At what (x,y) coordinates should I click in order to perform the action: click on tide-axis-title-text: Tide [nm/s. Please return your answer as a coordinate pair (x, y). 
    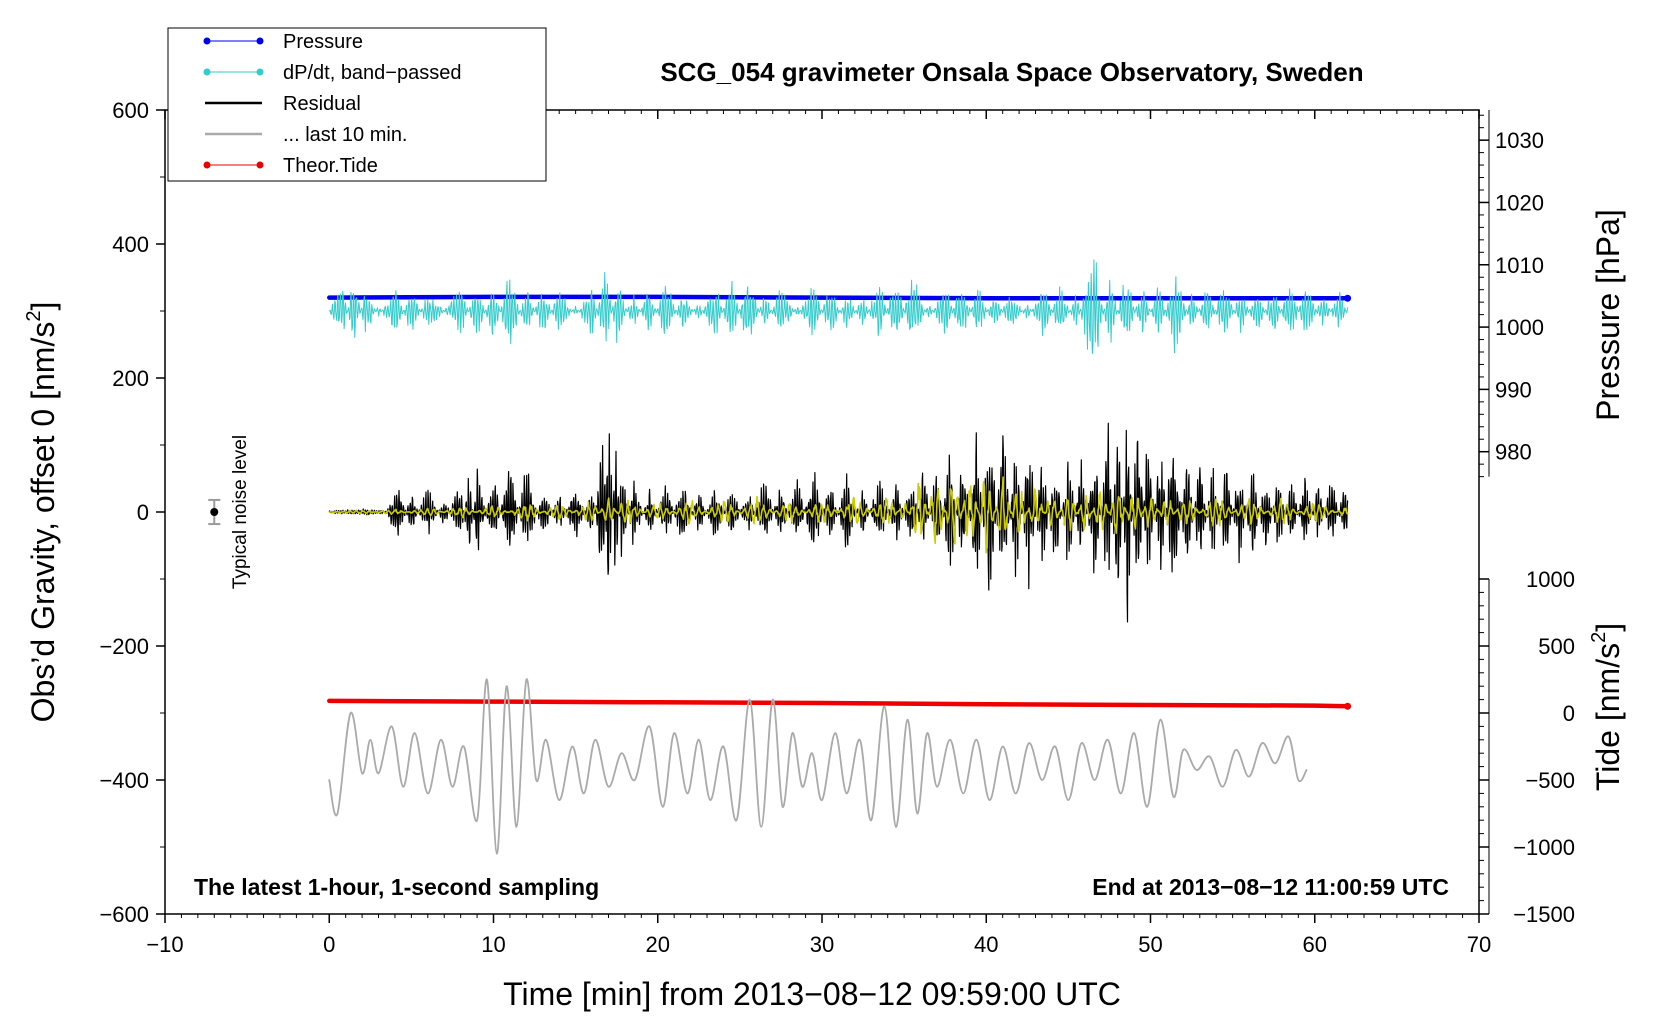
    Looking at the image, I should click on (1608, 717).